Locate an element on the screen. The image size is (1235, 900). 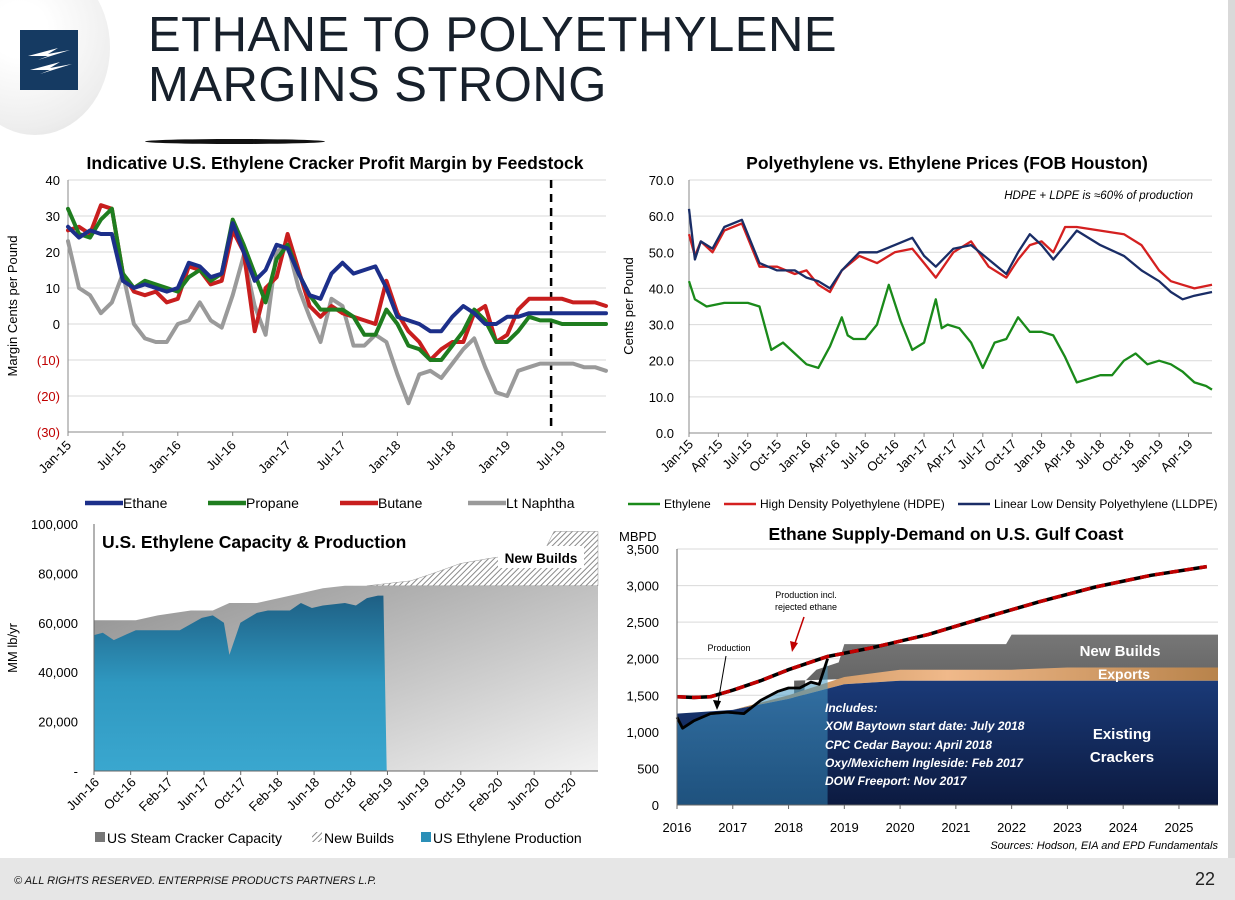
chart4-production-incl-arrowhead is located at coordinates (794, 646).